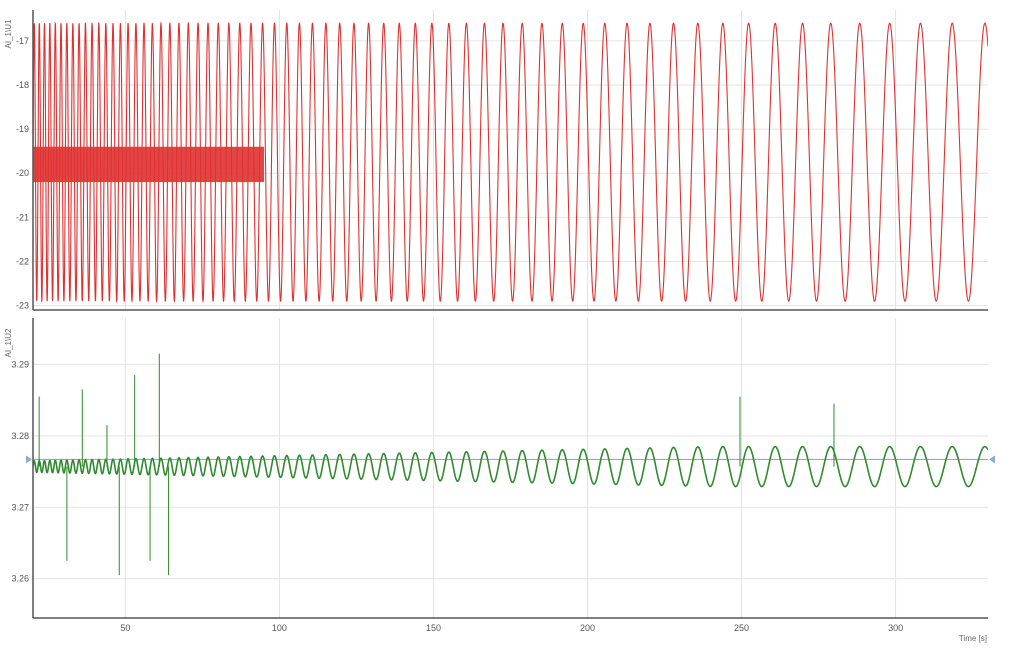 The height and width of the screenshot is (648, 1017). Describe the element at coordinates (29, 459) in the screenshot. I see `reference-marker-left` at that location.